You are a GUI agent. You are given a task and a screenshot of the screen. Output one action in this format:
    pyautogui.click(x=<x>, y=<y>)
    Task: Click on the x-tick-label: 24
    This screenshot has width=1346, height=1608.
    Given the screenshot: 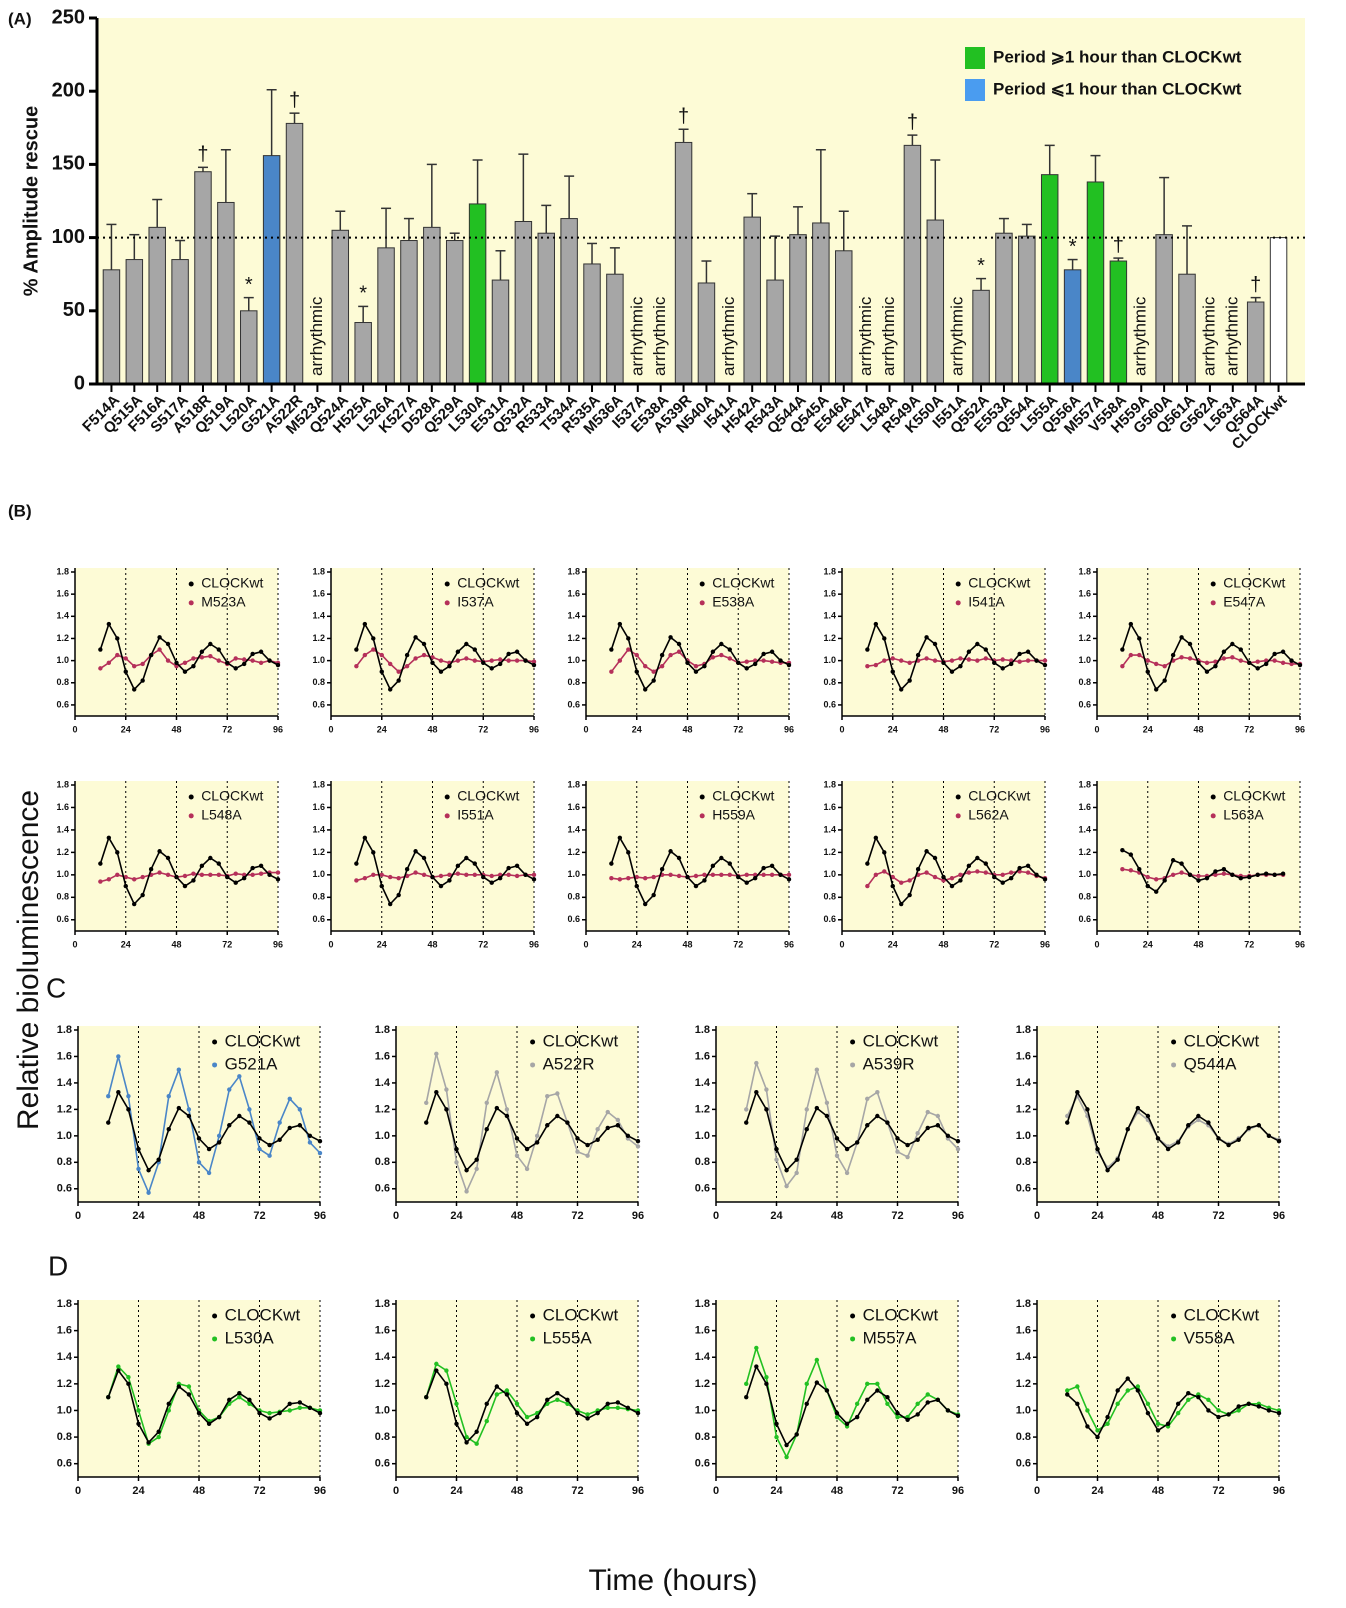 What is the action you would take?
    pyautogui.click(x=138, y=1491)
    